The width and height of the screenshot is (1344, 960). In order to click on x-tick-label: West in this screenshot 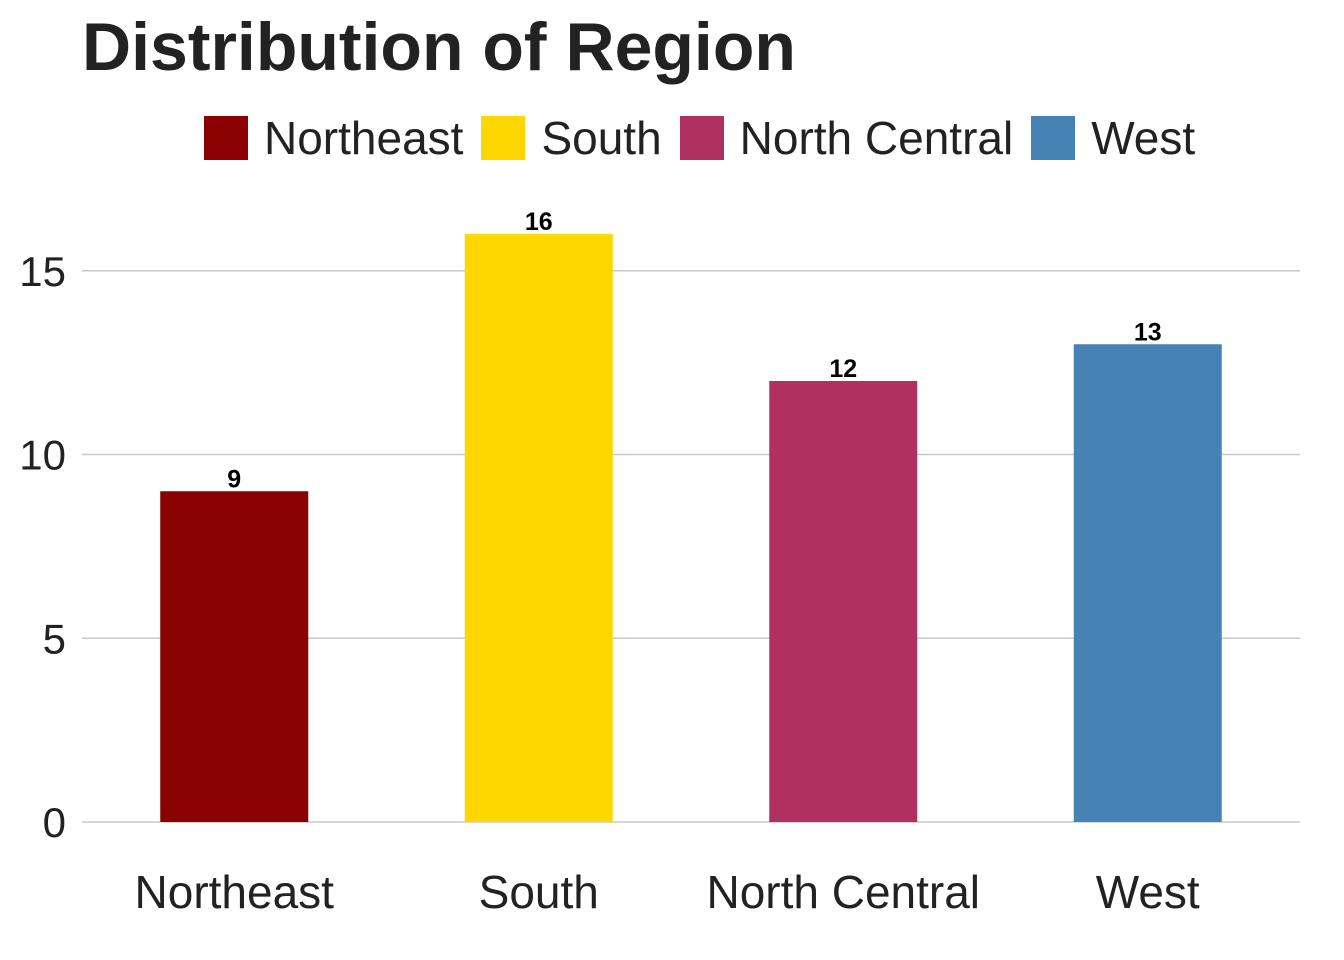, I will do `click(1148, 892)`.